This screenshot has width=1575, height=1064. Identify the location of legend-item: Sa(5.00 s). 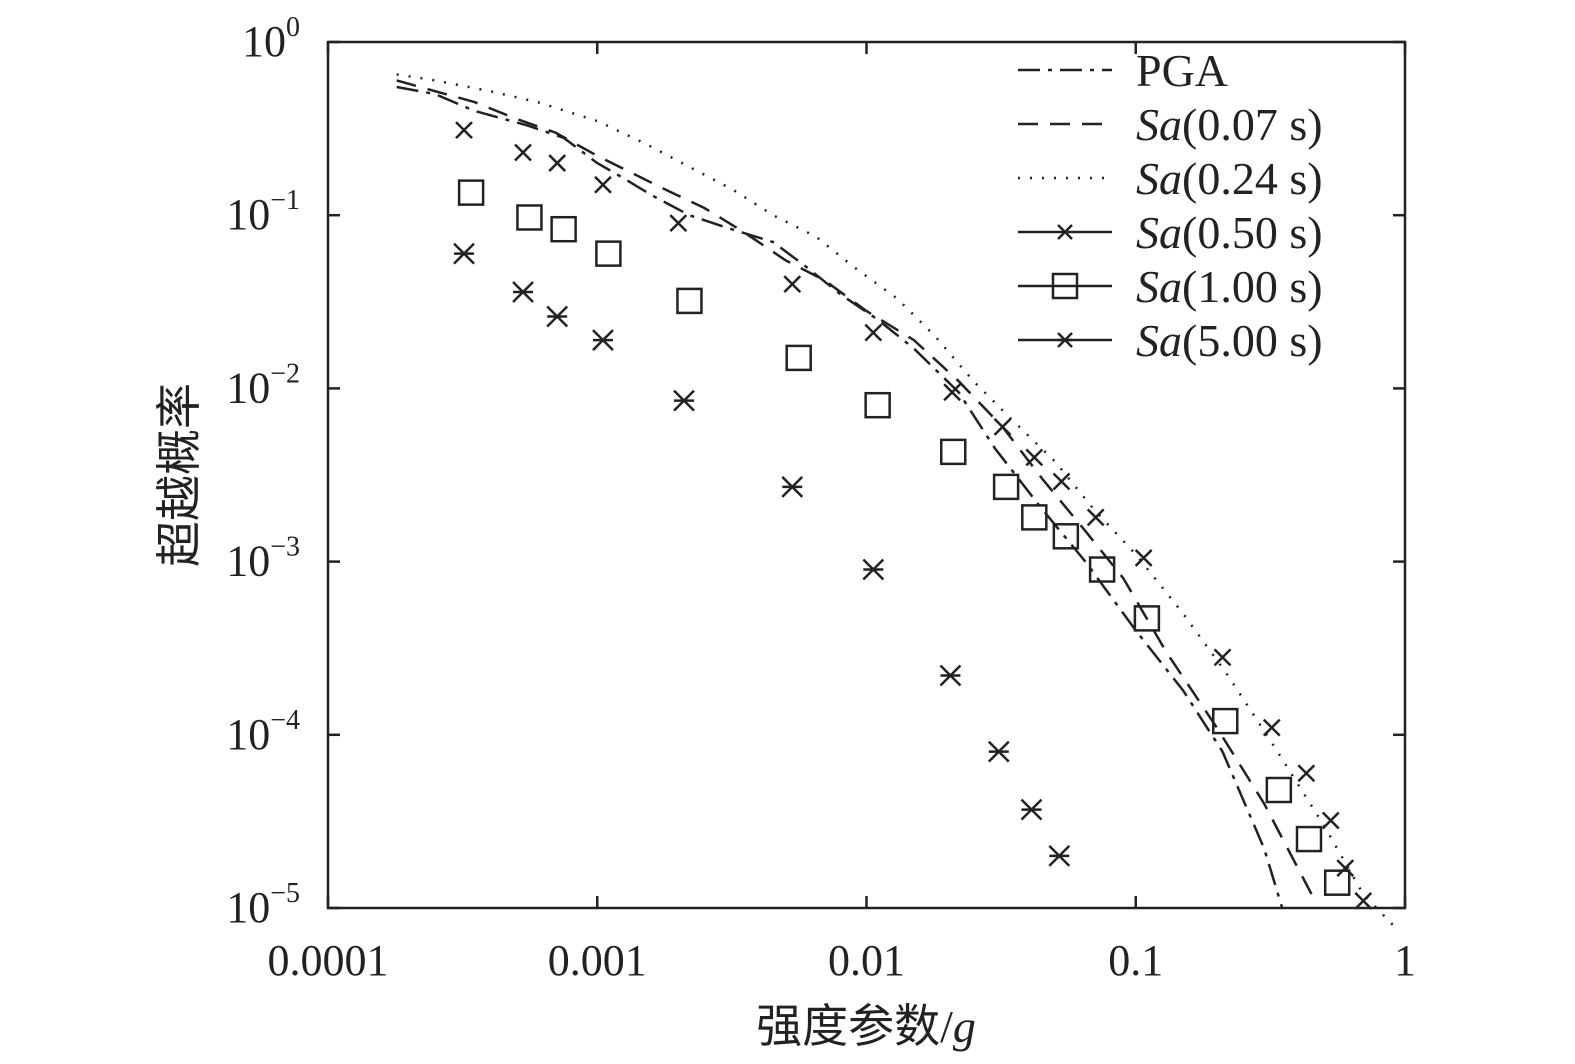
(1170, 340).